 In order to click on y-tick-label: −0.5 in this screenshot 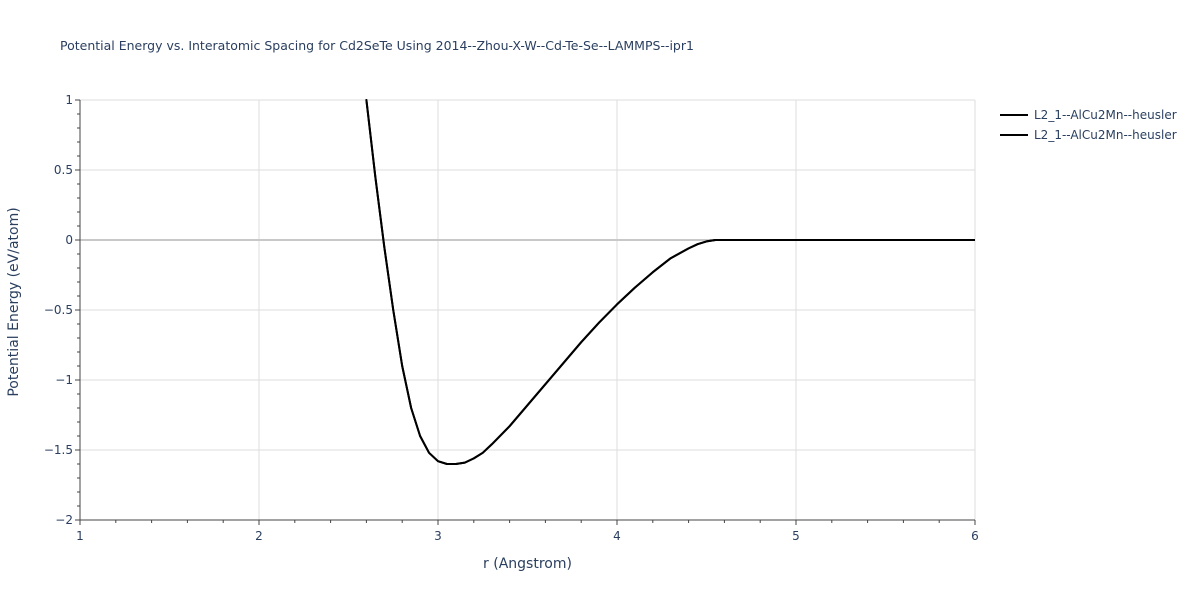, I will do `click(58, 310)`.